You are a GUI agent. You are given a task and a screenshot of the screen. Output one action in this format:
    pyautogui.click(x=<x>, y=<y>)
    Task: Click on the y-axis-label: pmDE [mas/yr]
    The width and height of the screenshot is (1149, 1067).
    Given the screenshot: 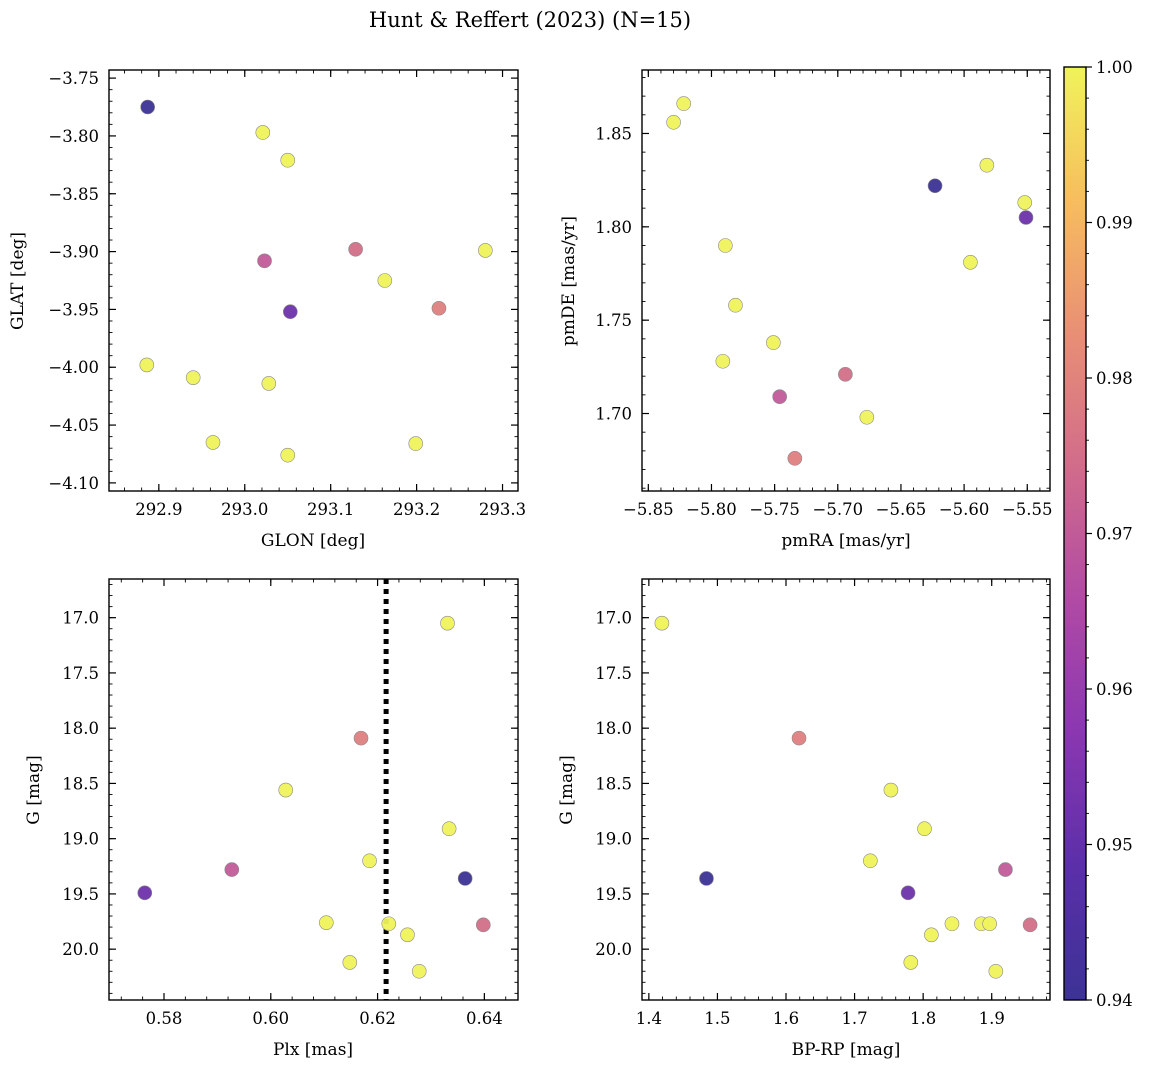 What is the action you would take?
    pyautogui.click(x=569, y=281)
    